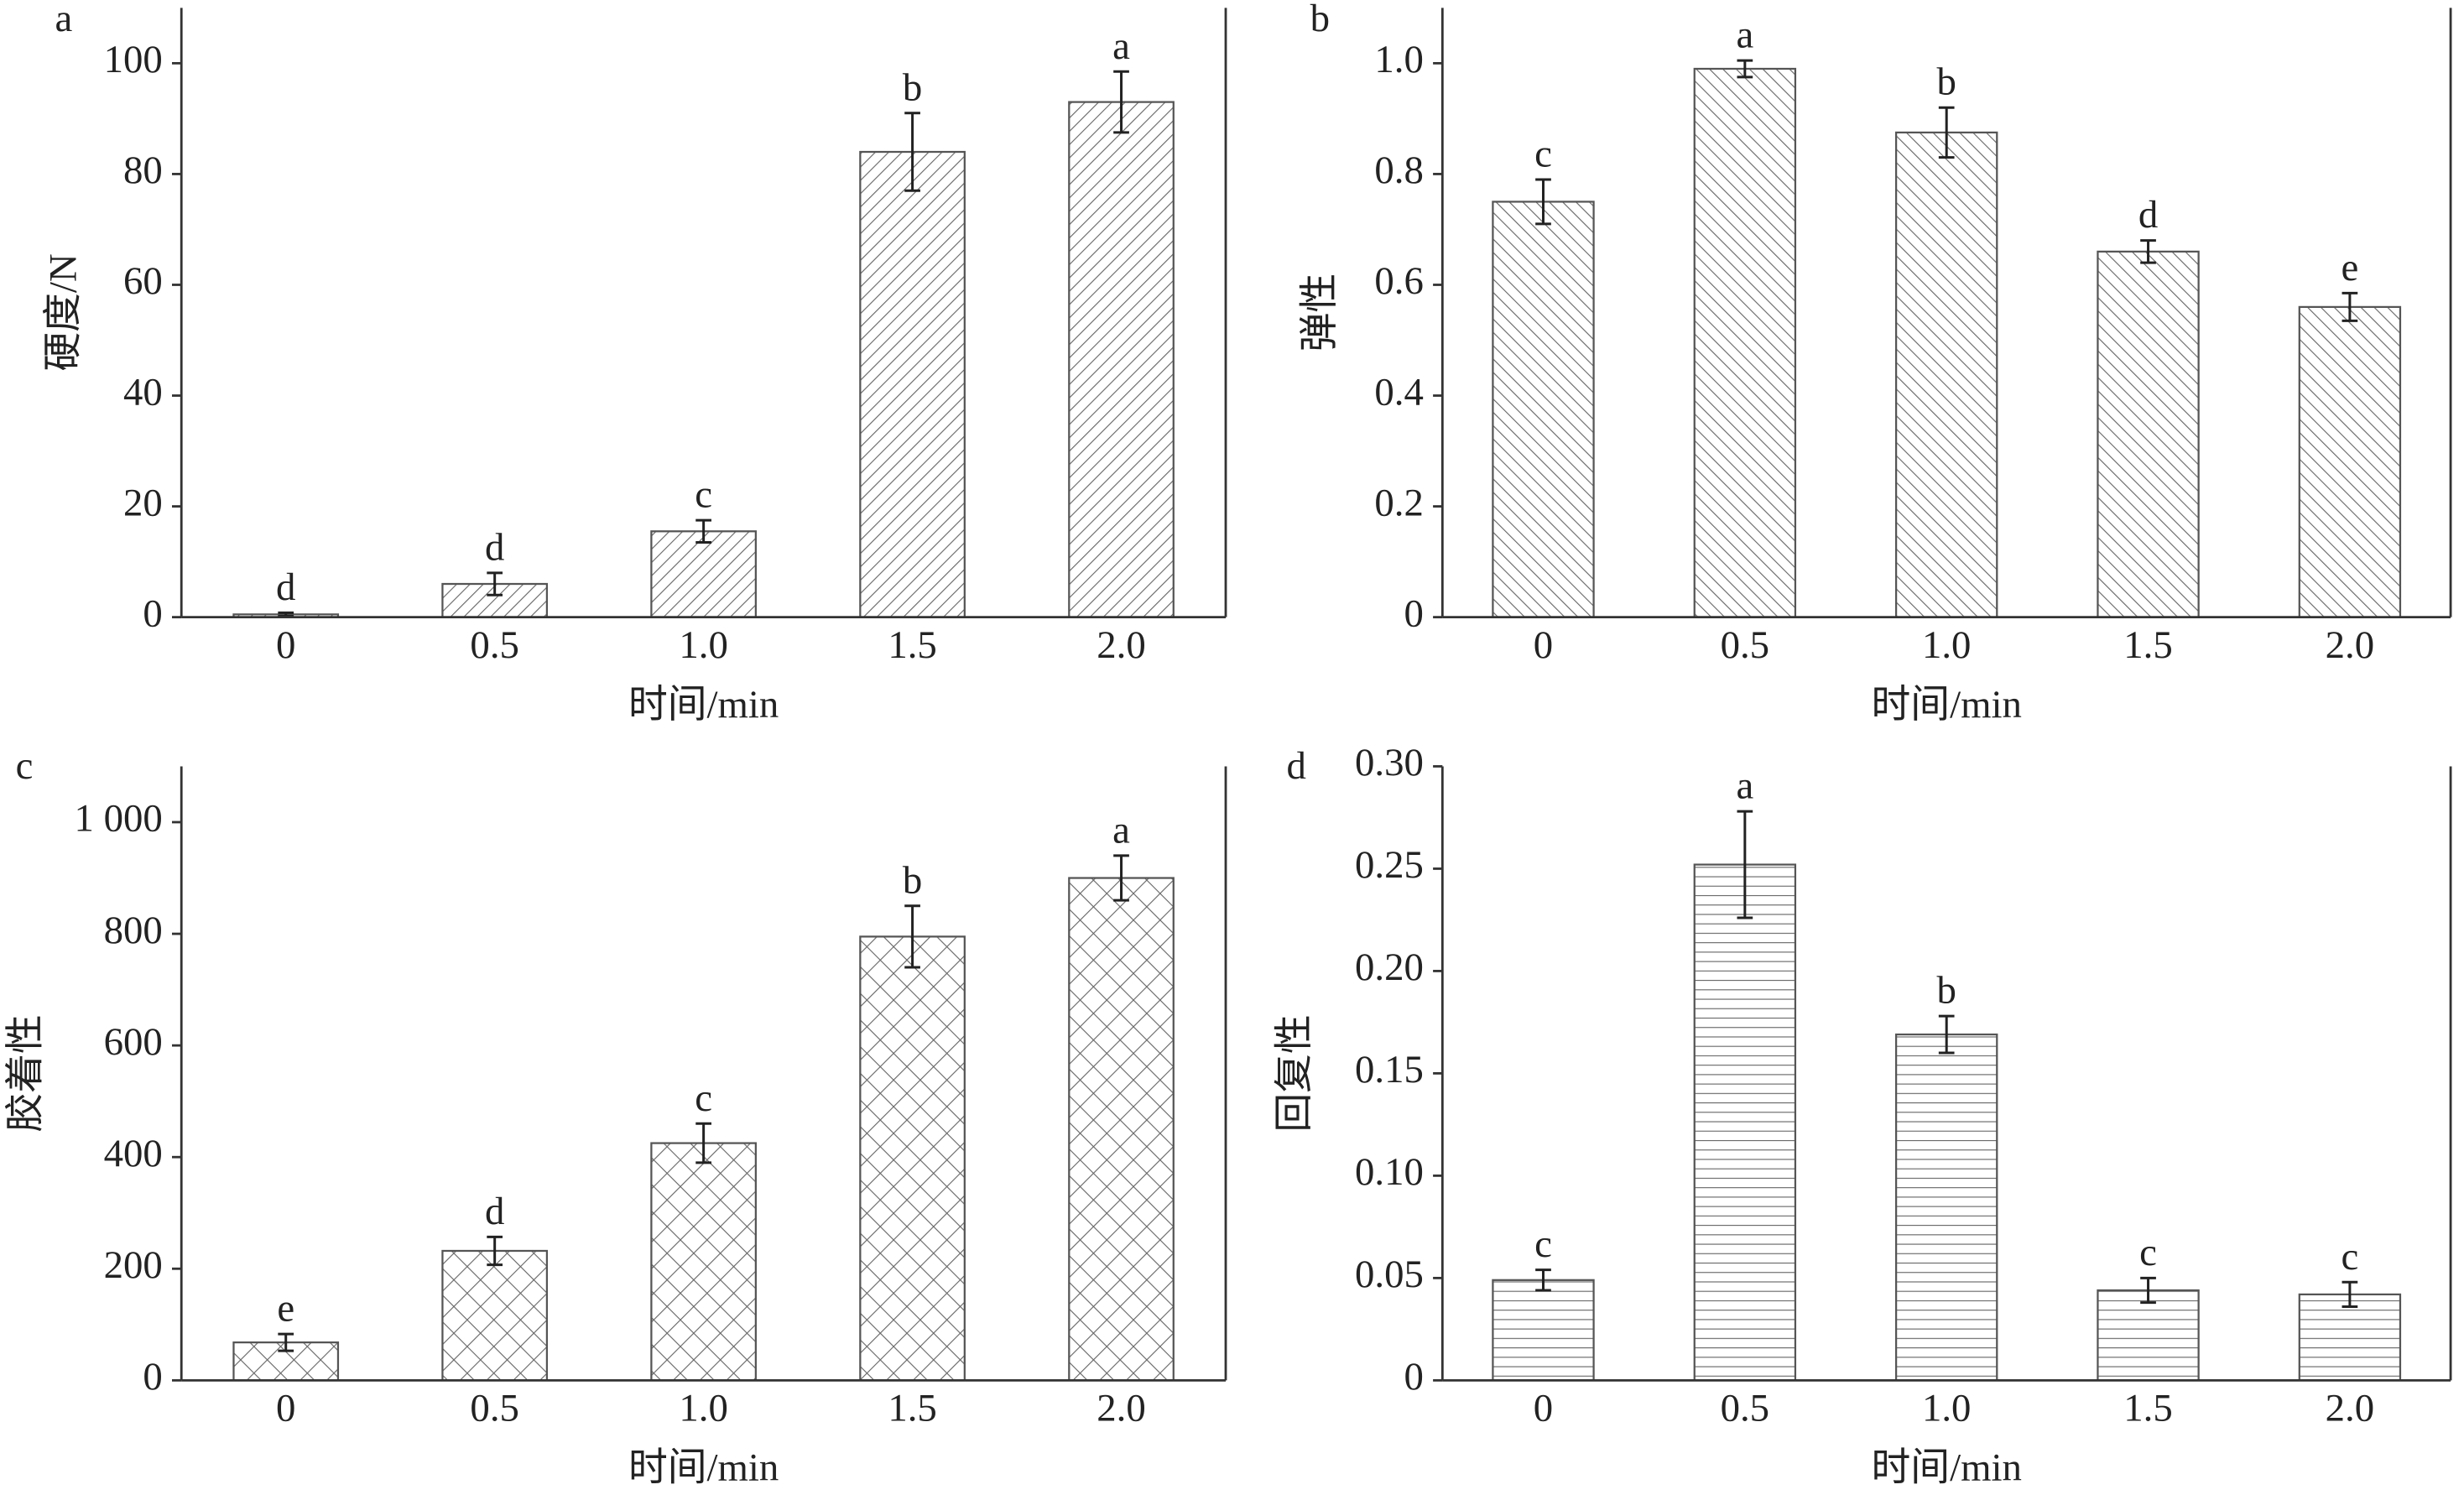  I want to click on y-tick-label: 80, so click(143, 170).